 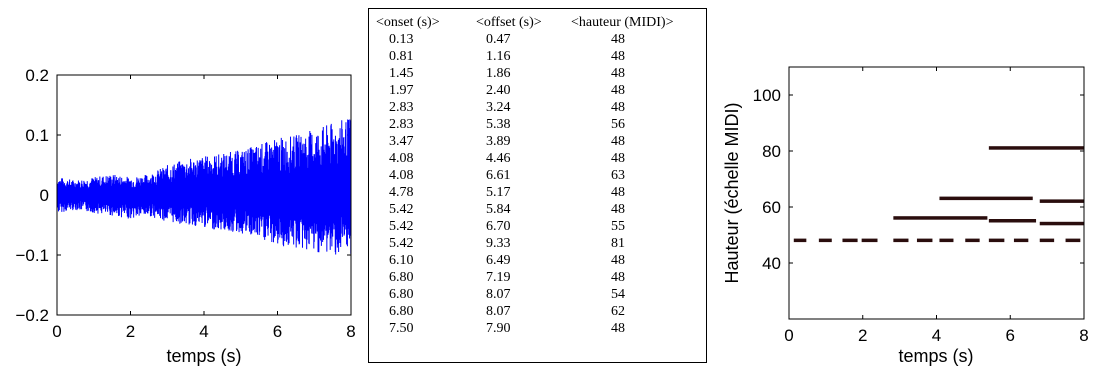 What do you see at coordinates (618, 124) in the screenshot?
I see `table-cell-pitch: 56` at bounding box center [618, 124].